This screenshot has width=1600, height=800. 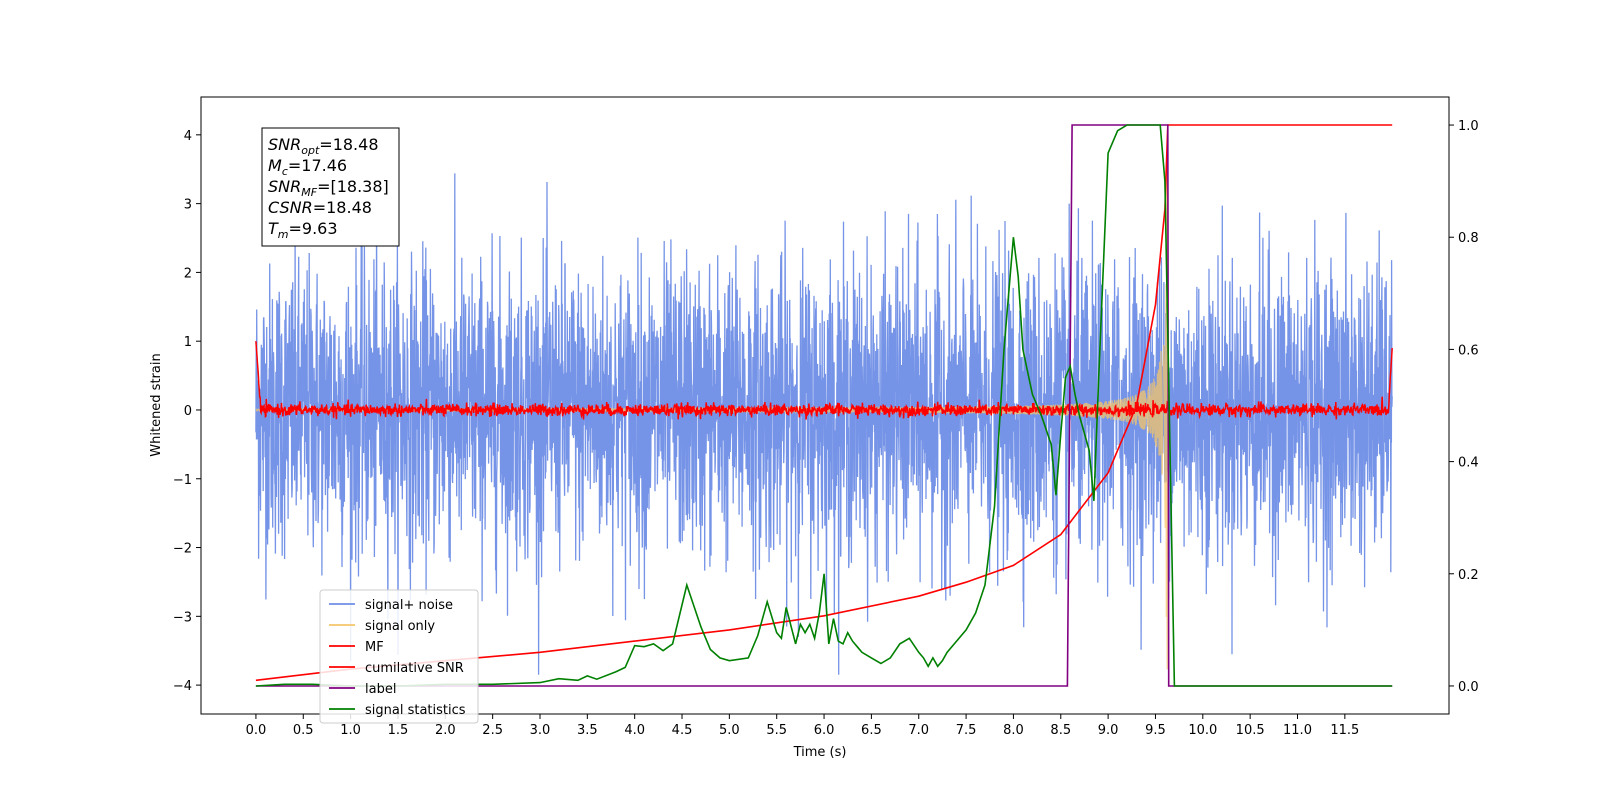 I want to click on y-right-tick-label: 0.8, so click(x=1468, y=238).